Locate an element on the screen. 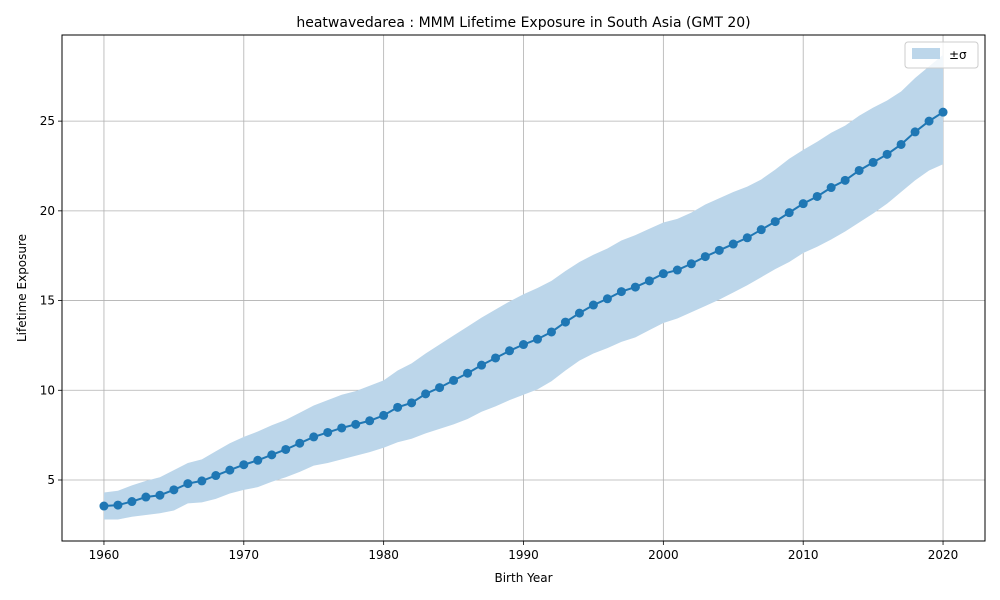  x-tick-label: 1980 is located at coordinates (383, 555).